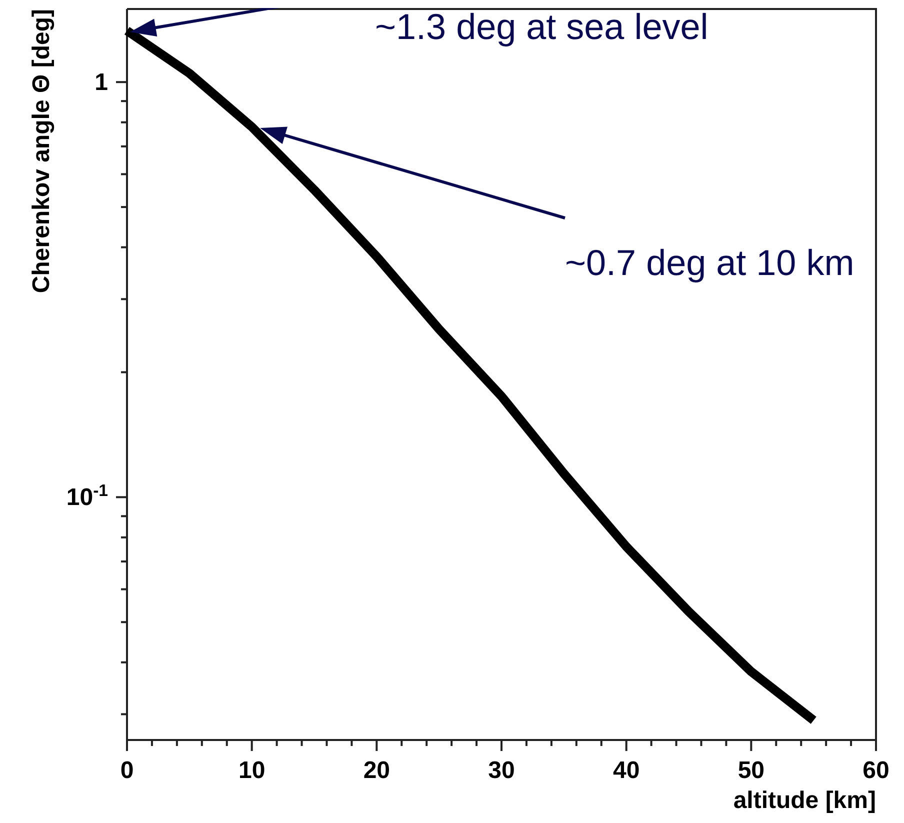  Describe the element at coordinates (626, 770) in the screenshot. I see `x-tick-label: 40` at that location.